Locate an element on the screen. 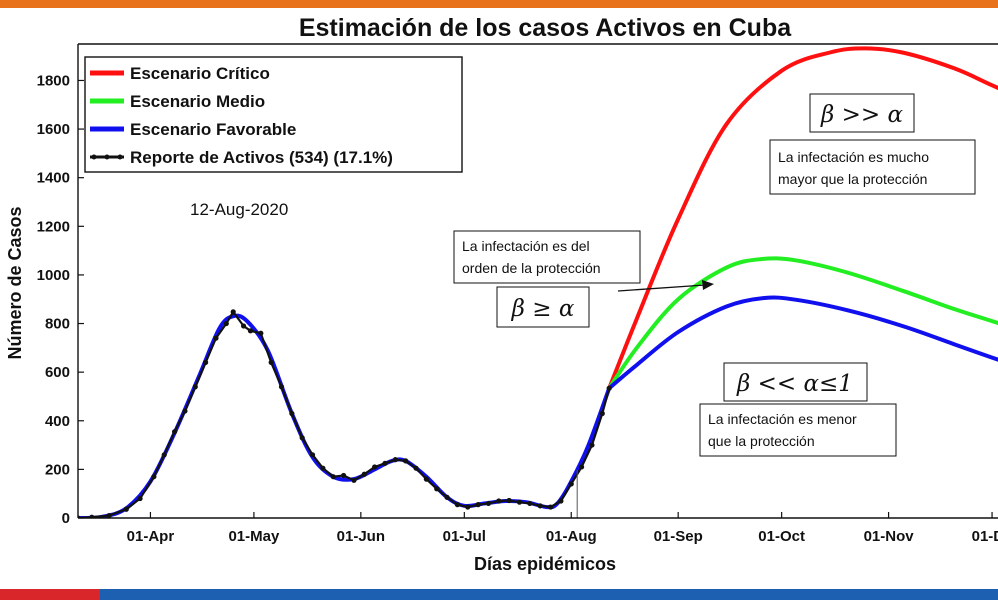 The height and width of the screenshot is (600, 998). y-tick-label: 200 is located at coordinates (57, 469).